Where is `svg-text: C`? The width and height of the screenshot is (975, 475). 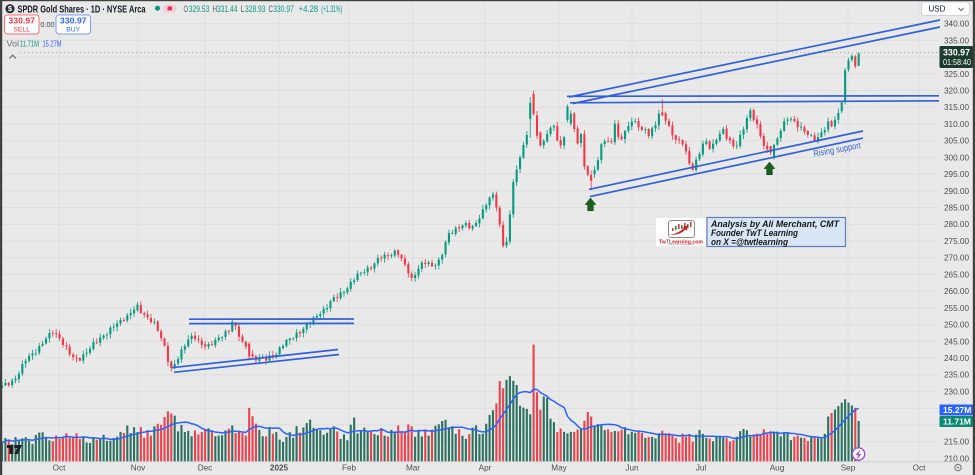
svg-text: C is located at coordinates (271, 9).